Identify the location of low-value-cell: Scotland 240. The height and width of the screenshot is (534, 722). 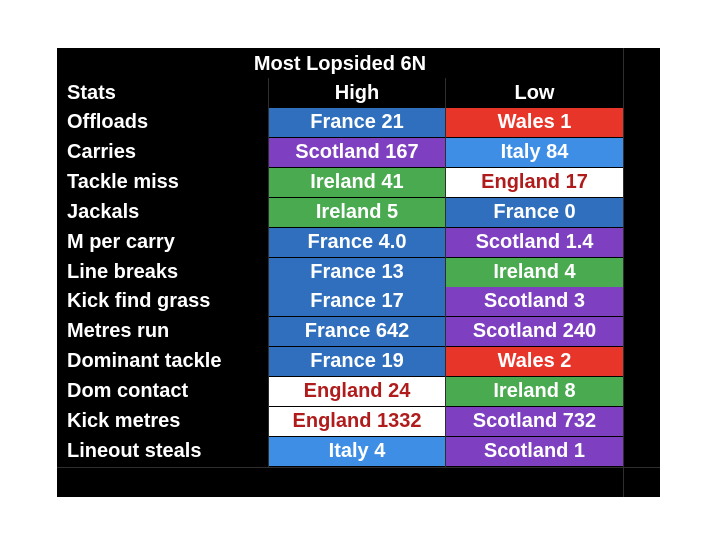
(534, 332).